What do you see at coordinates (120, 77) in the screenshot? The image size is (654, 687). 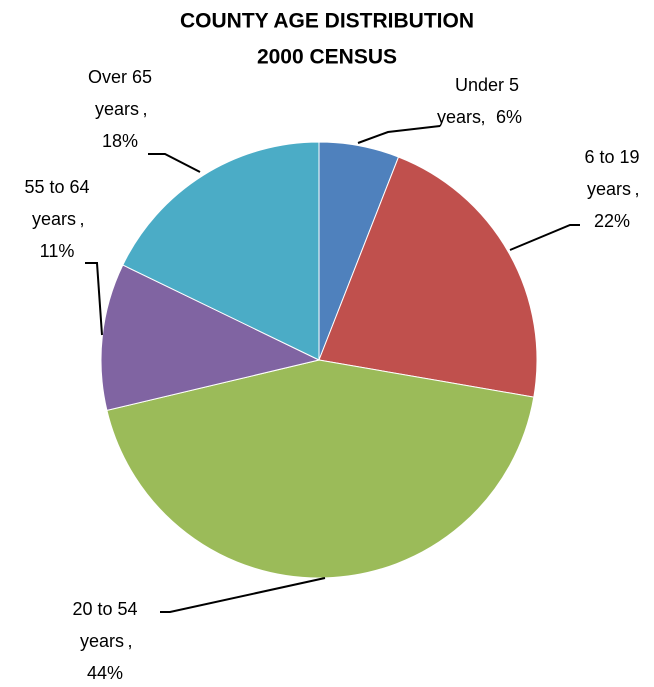 I see `category-line: Over 65` at bounding box center [120, 77].